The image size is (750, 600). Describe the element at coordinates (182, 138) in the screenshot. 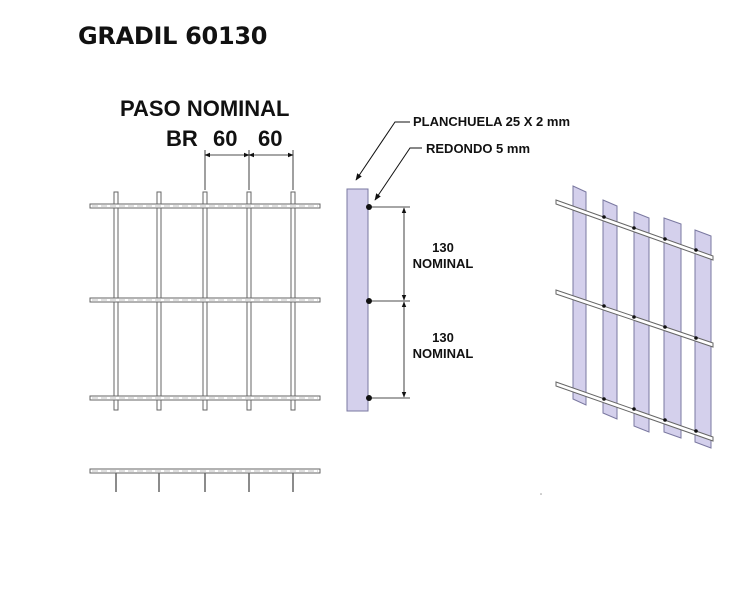

I see `pitch-br-label: BR` at that location.